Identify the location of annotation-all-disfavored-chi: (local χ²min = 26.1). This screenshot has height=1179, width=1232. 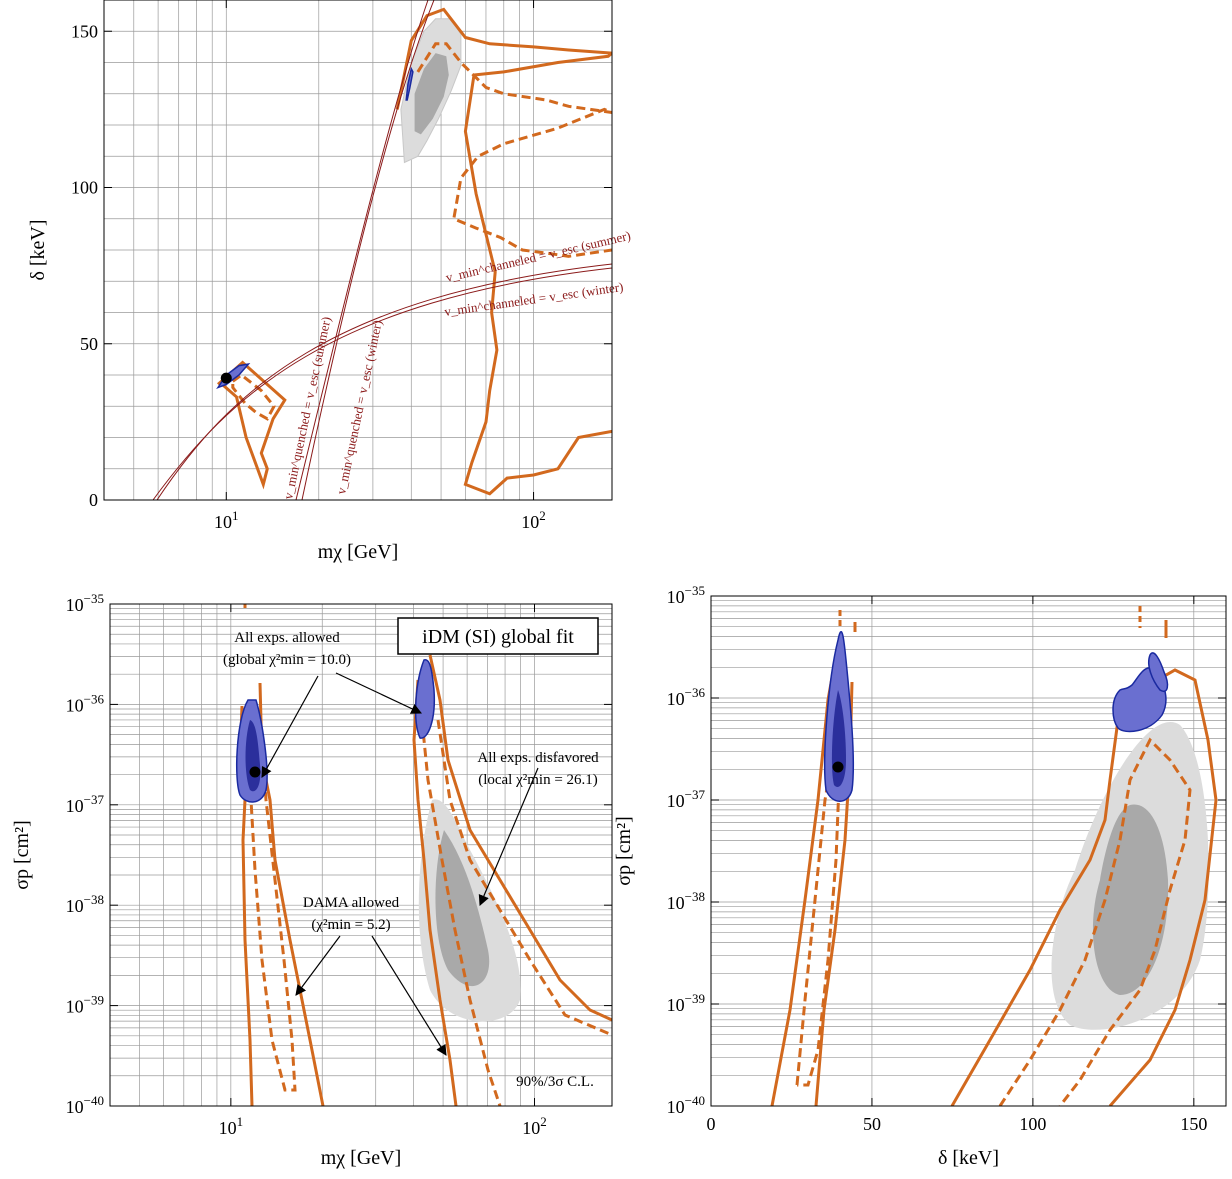
(538, 780).